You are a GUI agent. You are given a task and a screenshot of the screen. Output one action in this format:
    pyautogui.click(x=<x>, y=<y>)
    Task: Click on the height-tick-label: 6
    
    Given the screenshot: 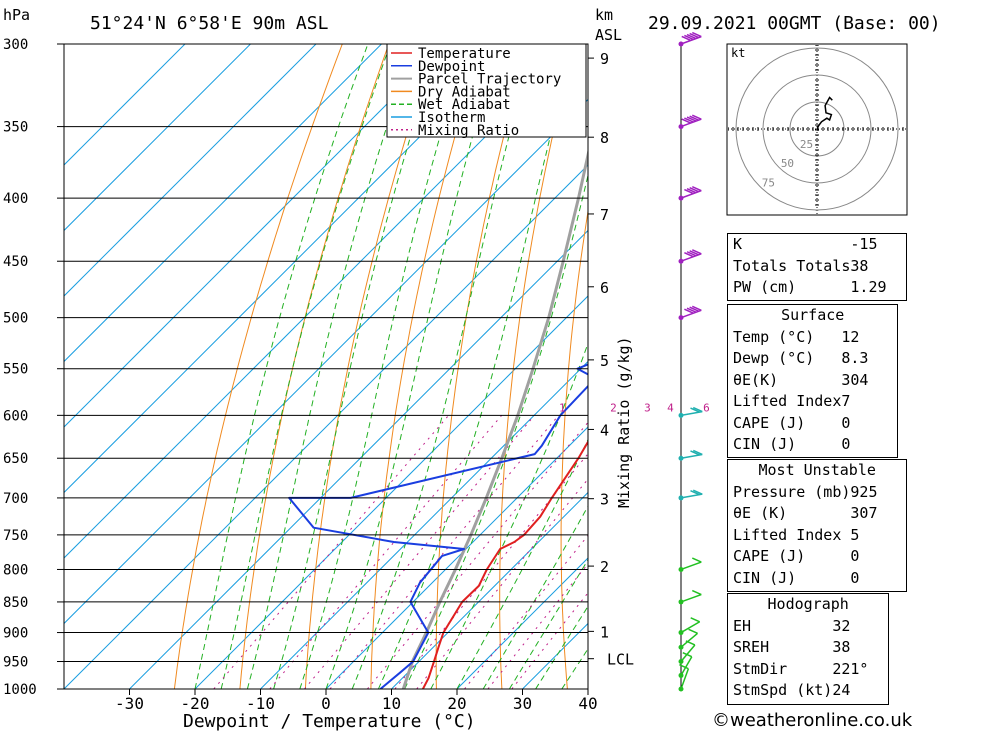 What is the action you would take?
    pyautogui.click(x=604, y=288)
    